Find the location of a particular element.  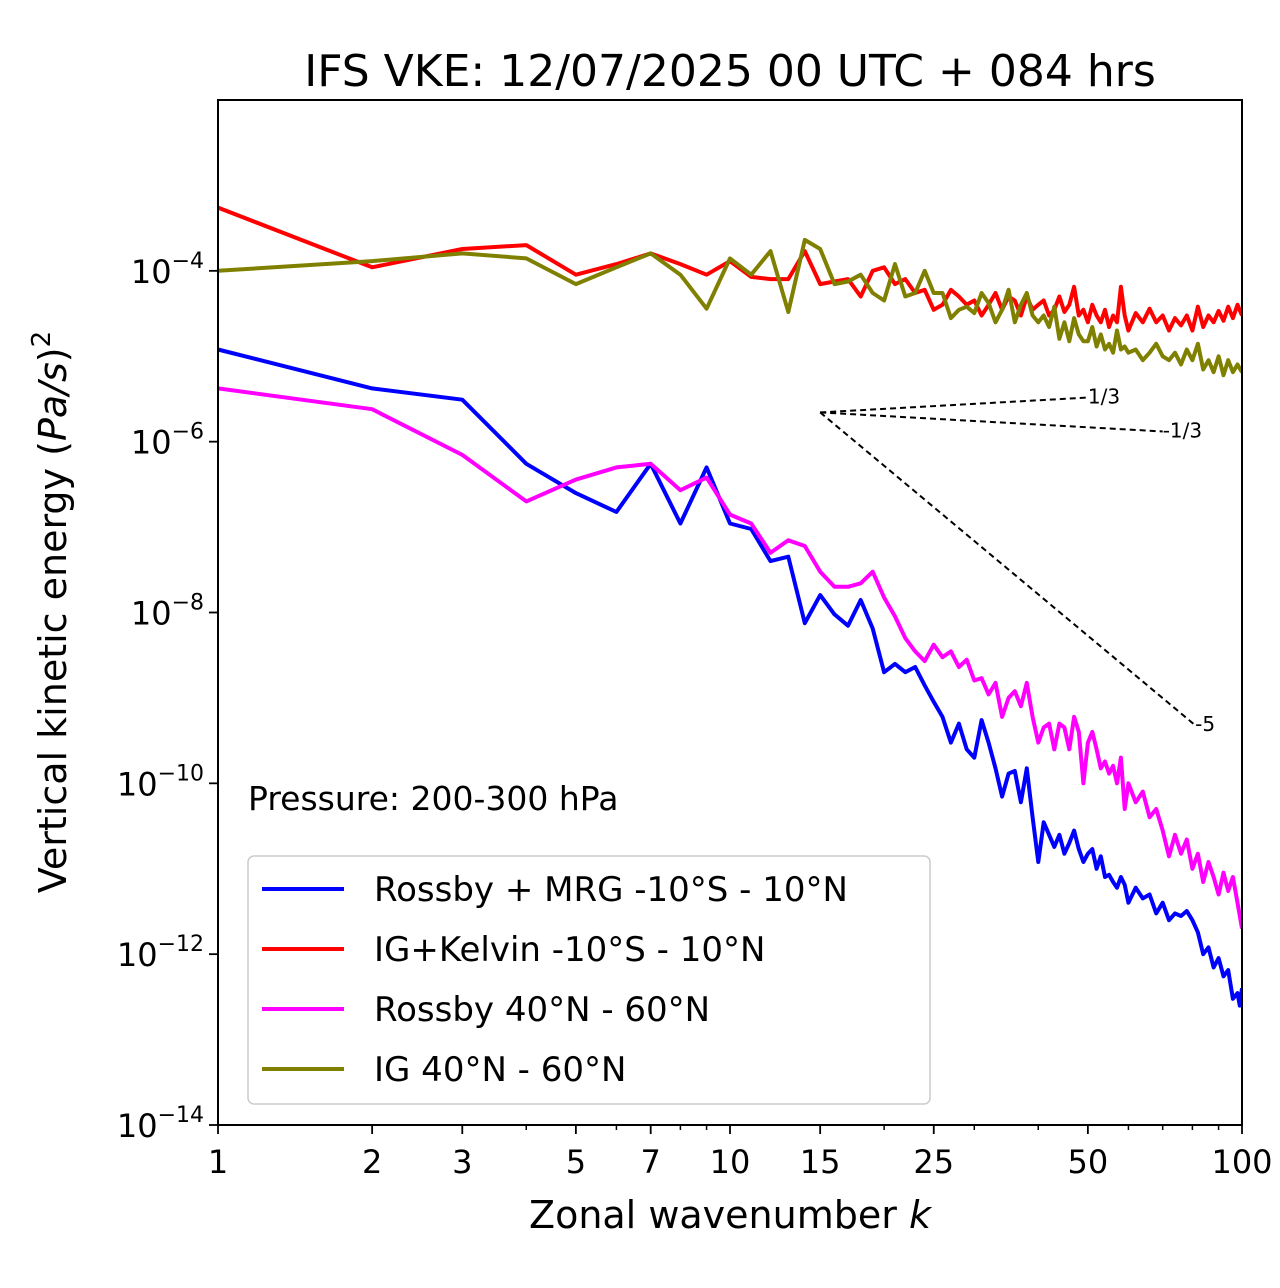

x-tick-label: 100 is located at coordinates (1241, 1162).